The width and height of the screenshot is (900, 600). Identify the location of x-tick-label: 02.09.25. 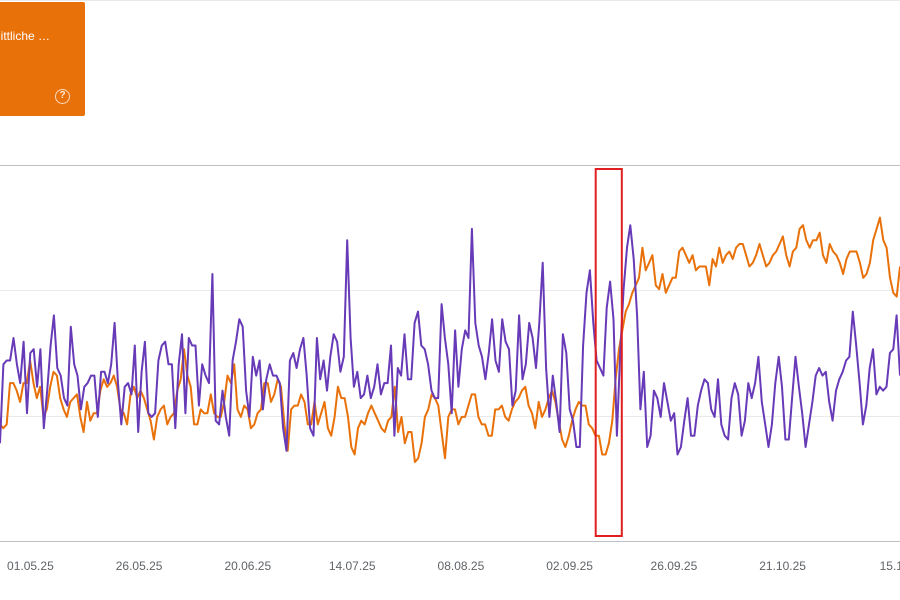
(569, 566).